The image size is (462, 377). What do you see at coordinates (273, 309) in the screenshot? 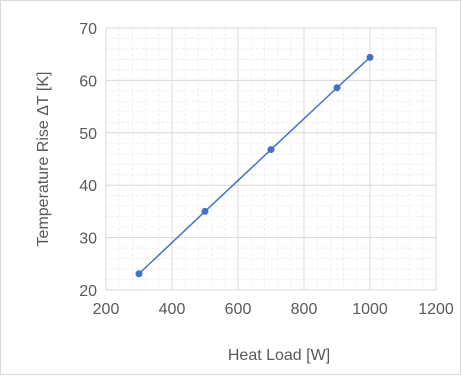
I see `x-tick-labels: 200 400 600 800 1000 1200` at bounding box center [273, 309].